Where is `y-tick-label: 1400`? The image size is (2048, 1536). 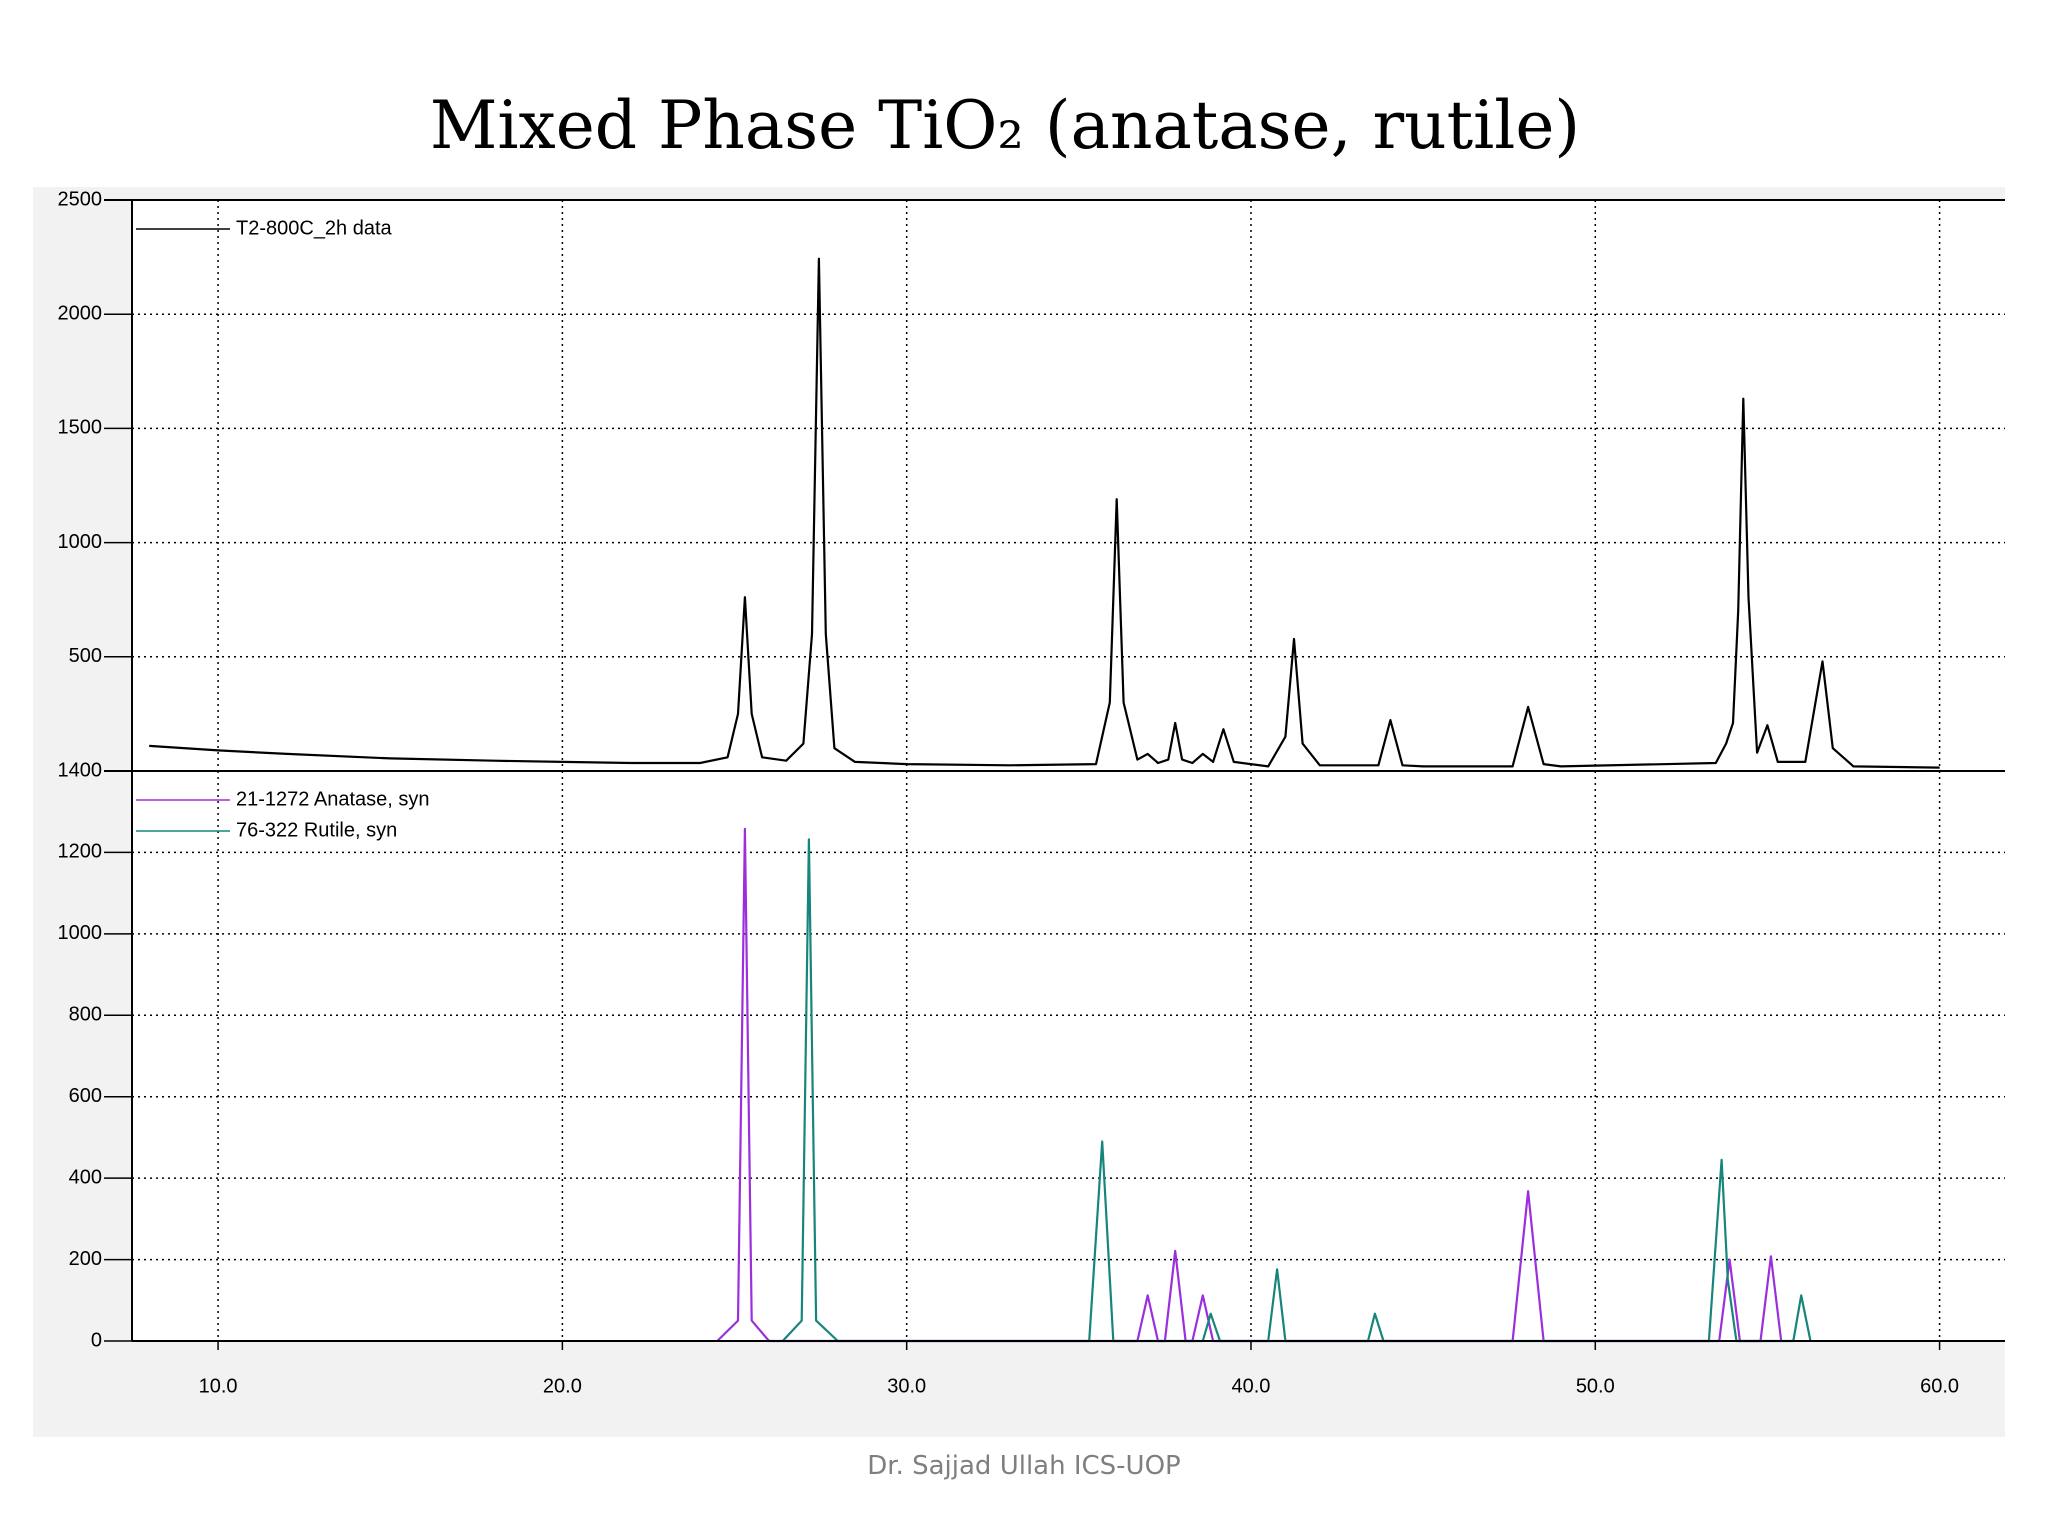 y-tick-label: 1400 is located at coordinates (80, 770).